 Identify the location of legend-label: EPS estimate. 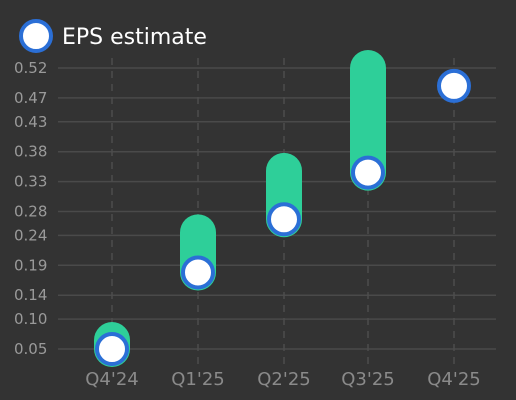
(134, 37).